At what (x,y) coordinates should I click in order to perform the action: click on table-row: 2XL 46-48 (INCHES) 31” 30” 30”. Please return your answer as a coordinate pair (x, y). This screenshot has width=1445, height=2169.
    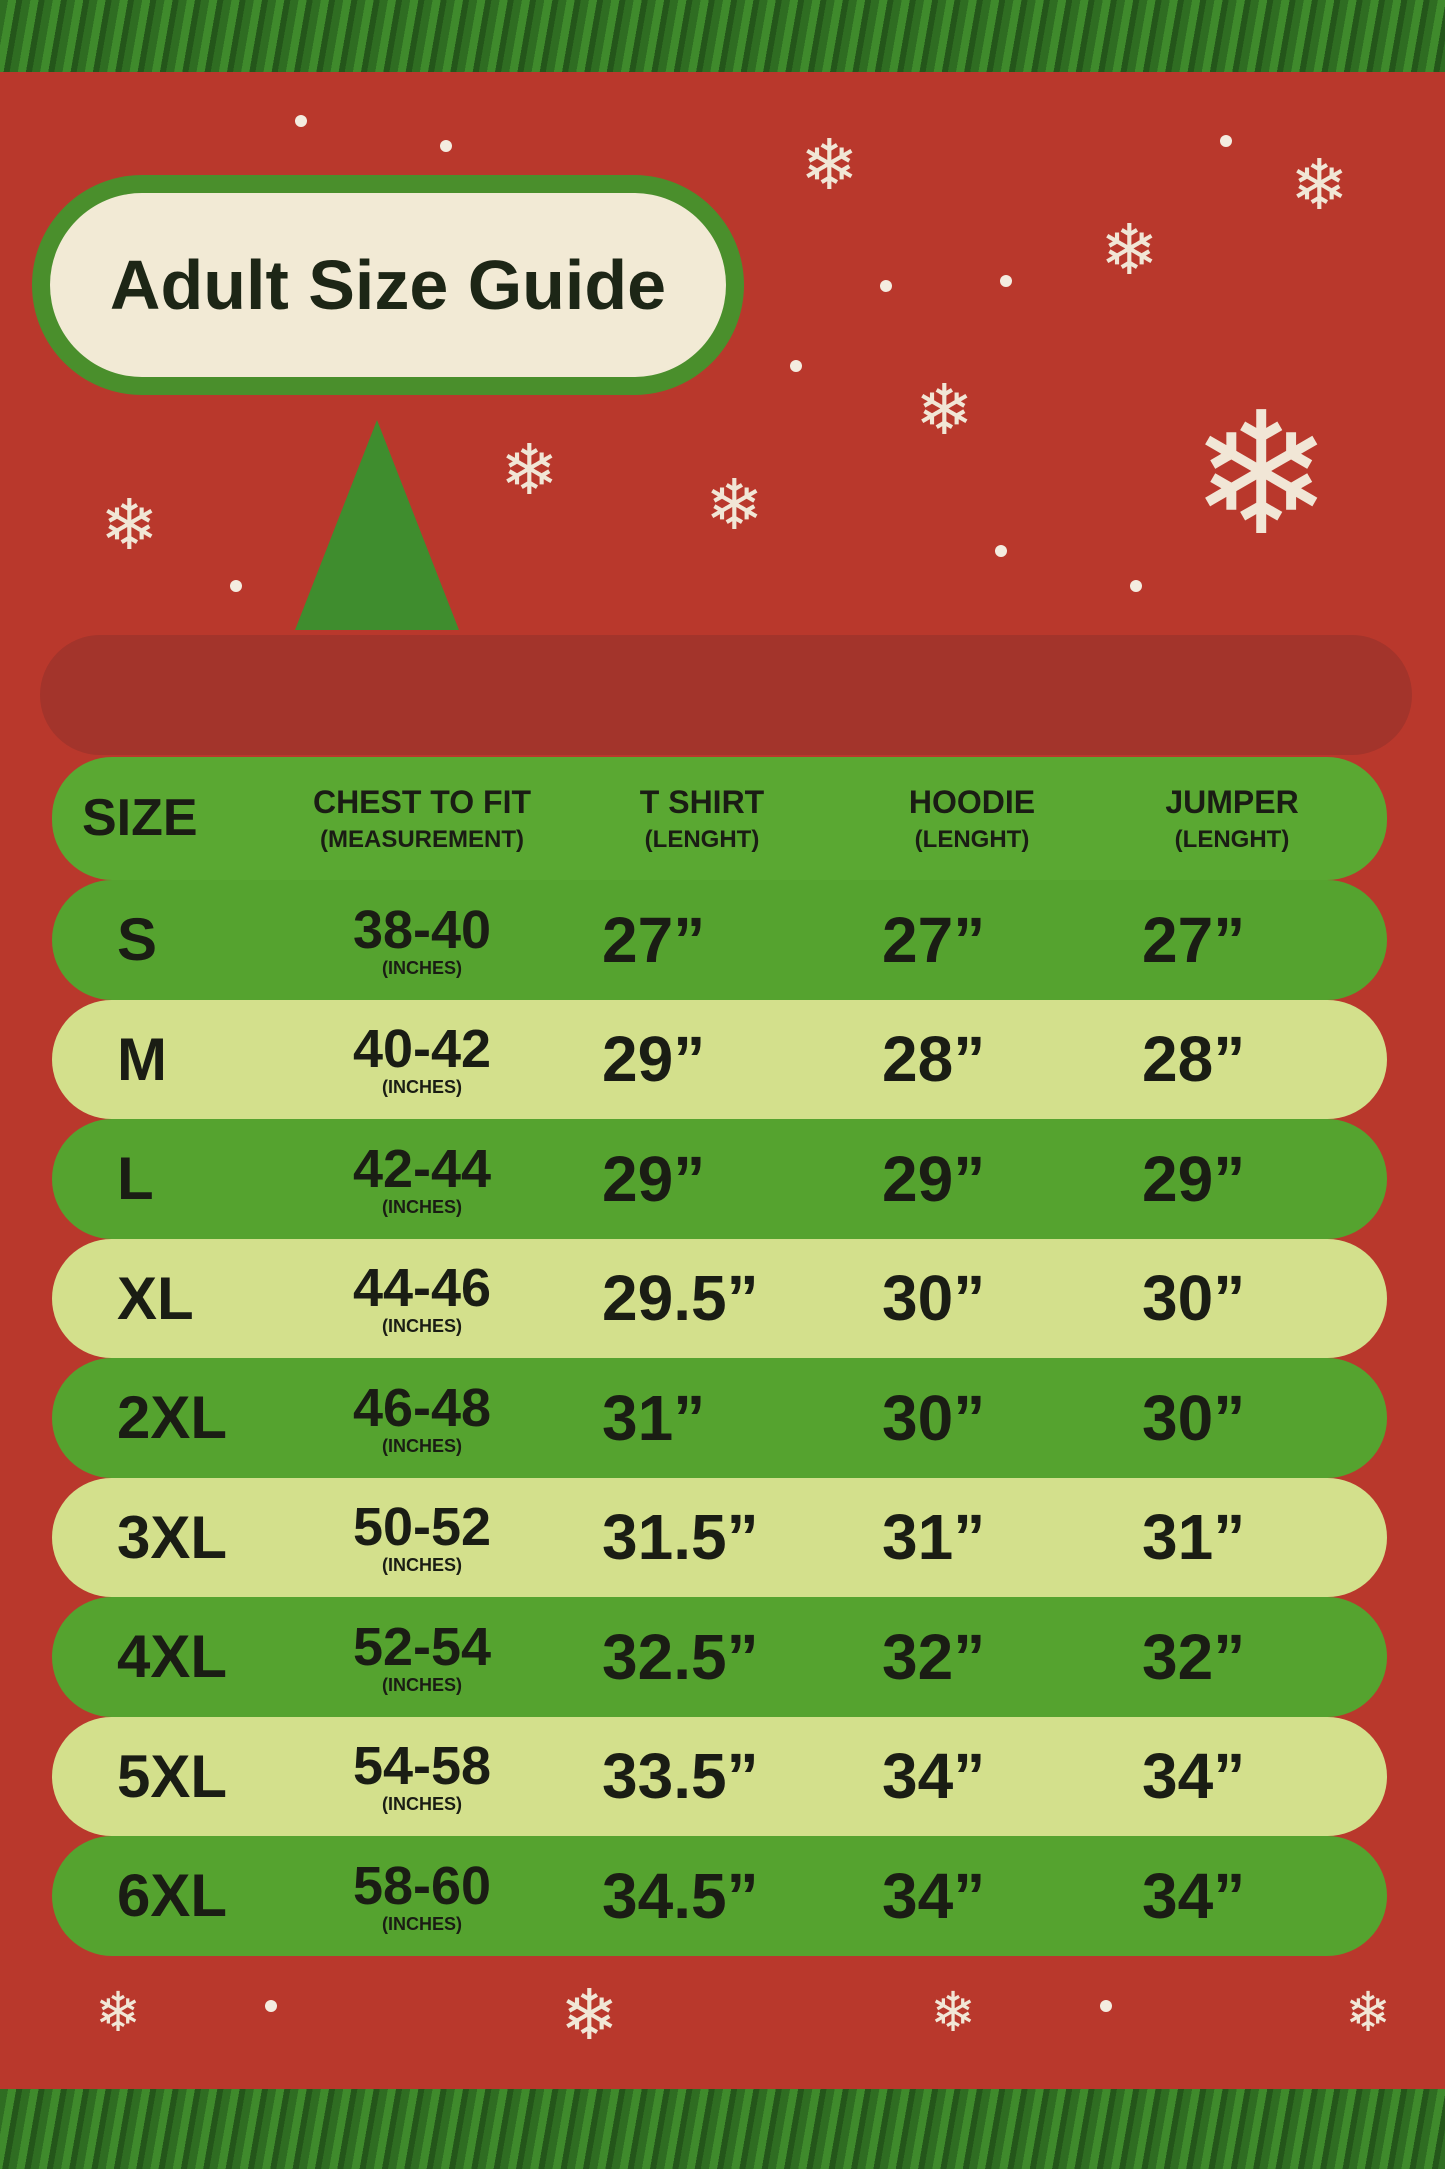
    Looking at the image, I should click on (719, 1418).